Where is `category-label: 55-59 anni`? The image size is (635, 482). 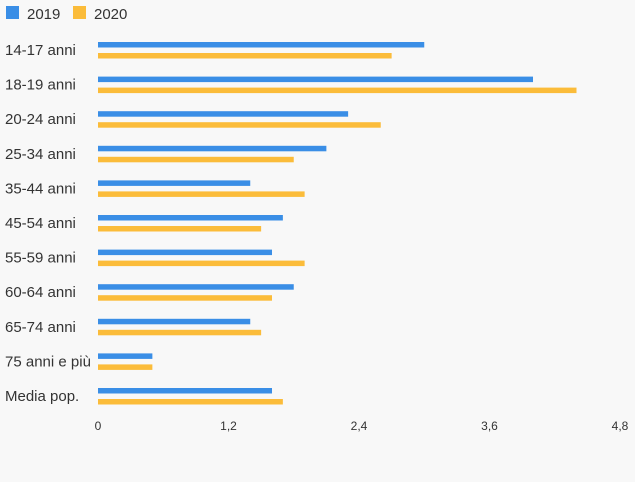
category-label: 55-59 anni is located at coordinates (40, 258).